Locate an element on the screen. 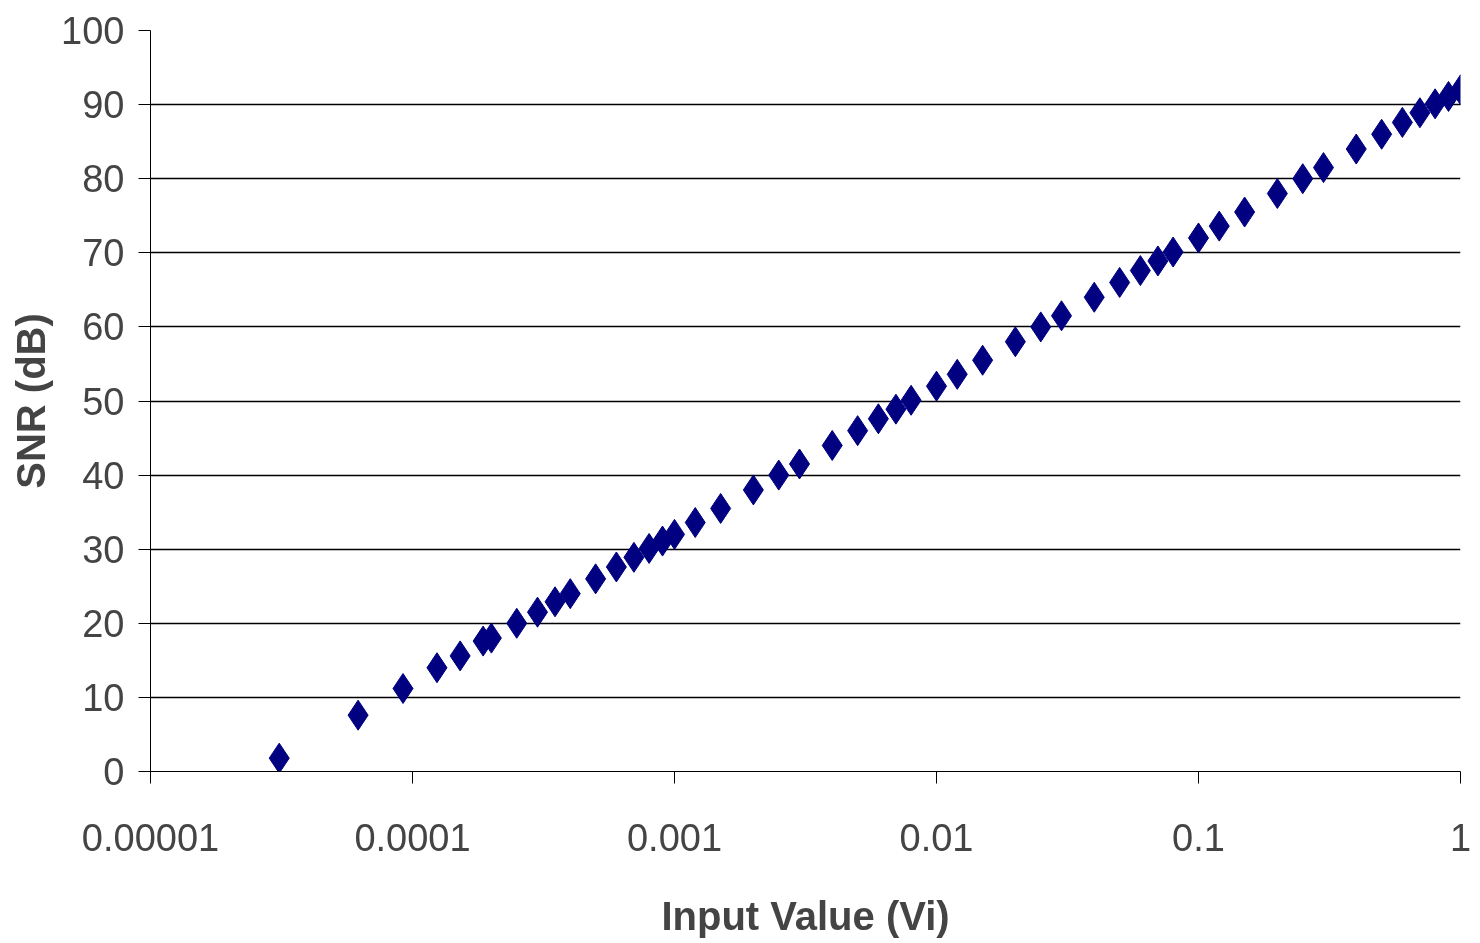  x-tick-label: 0.01 is located at coordinates (936, 837).